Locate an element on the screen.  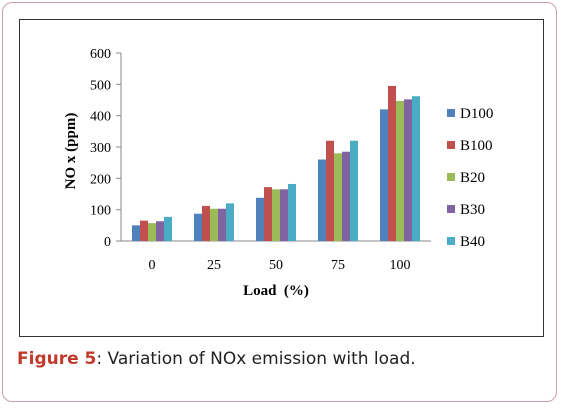
legend-label-b20: B20 is located at coordinates (472, 178).